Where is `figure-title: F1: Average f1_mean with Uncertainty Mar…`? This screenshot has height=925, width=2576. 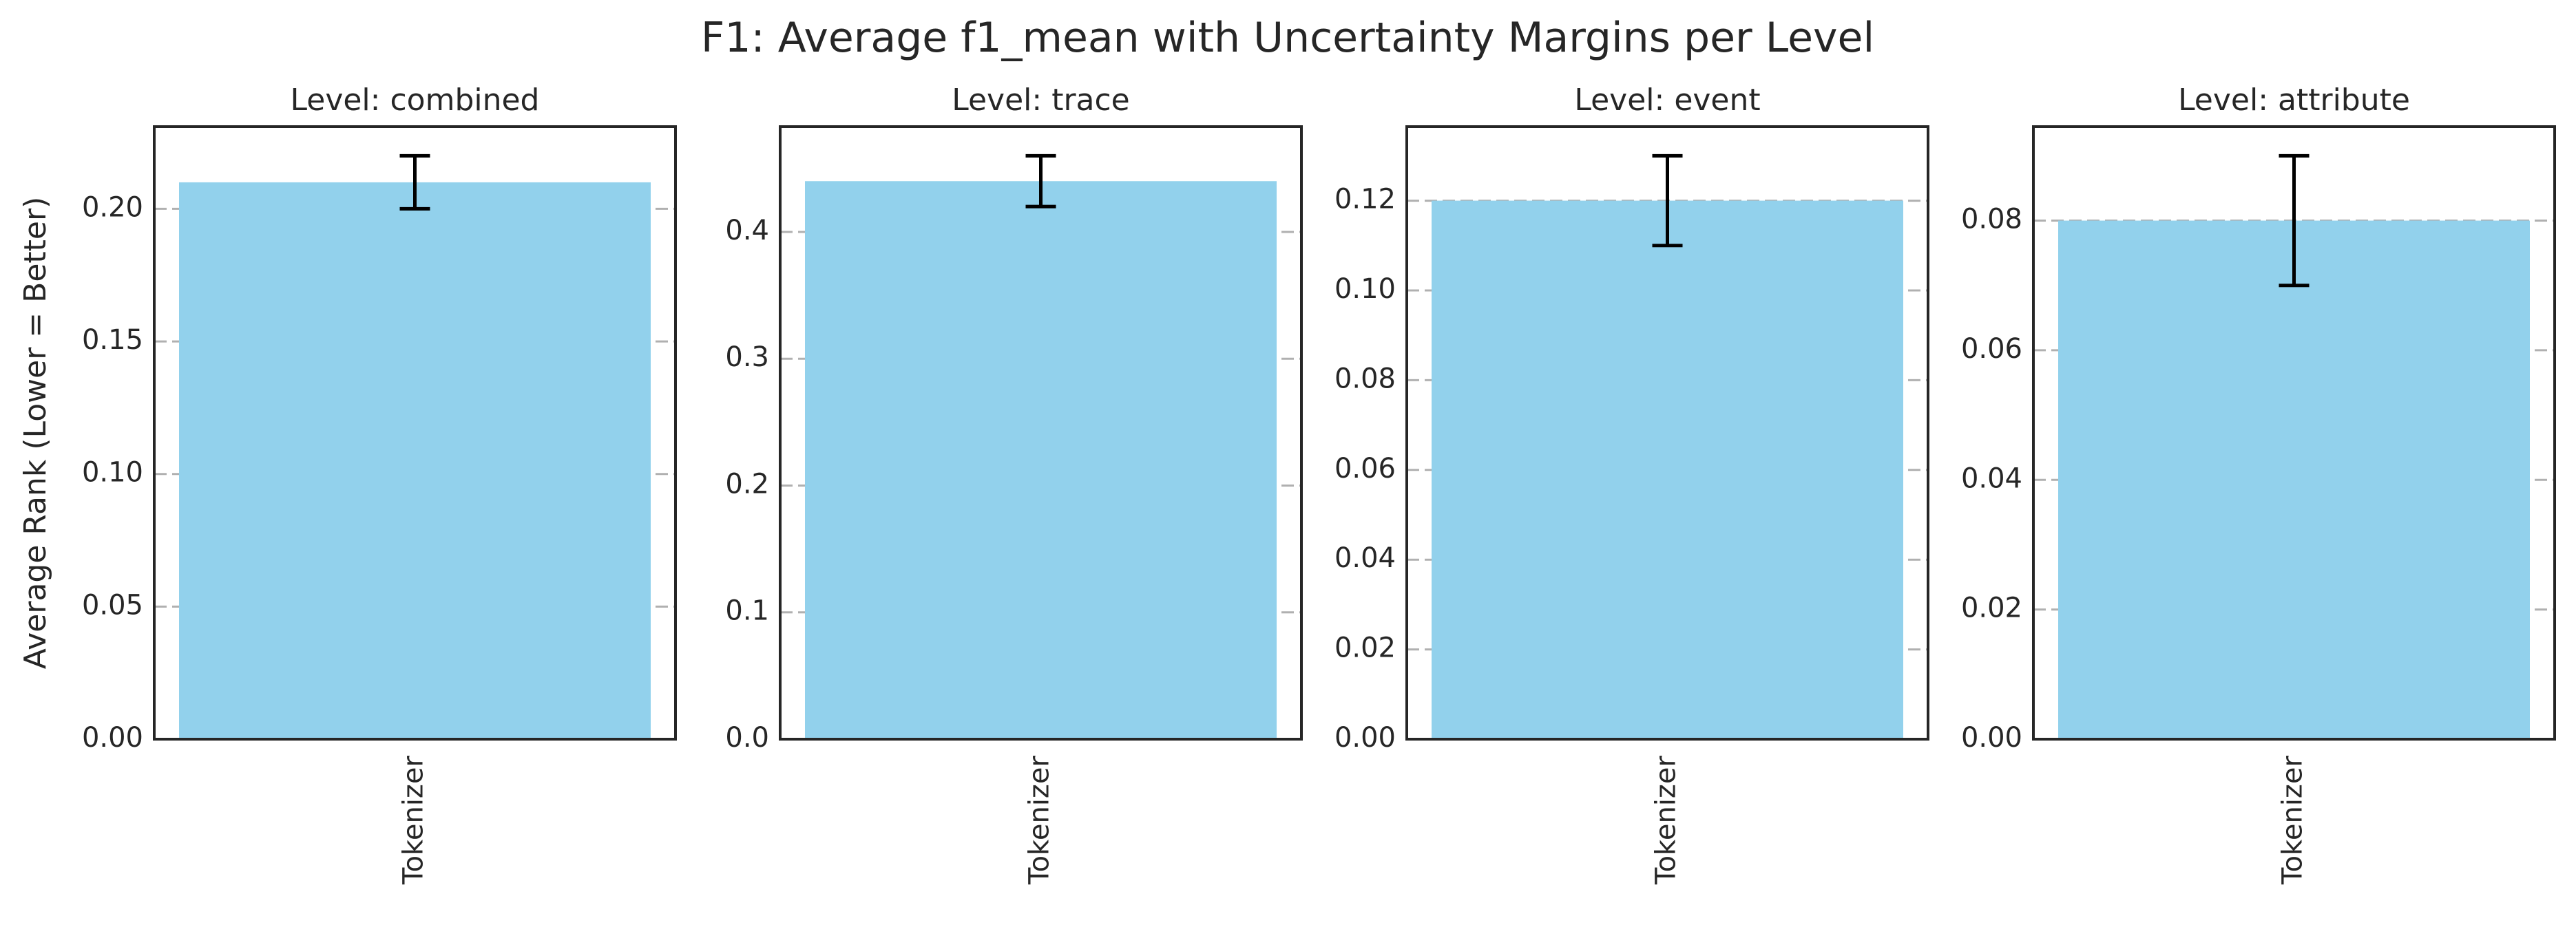
figure-title: F1: Average f1_mean with Uncertainty Mar… is located at coordinates (1287, 38).